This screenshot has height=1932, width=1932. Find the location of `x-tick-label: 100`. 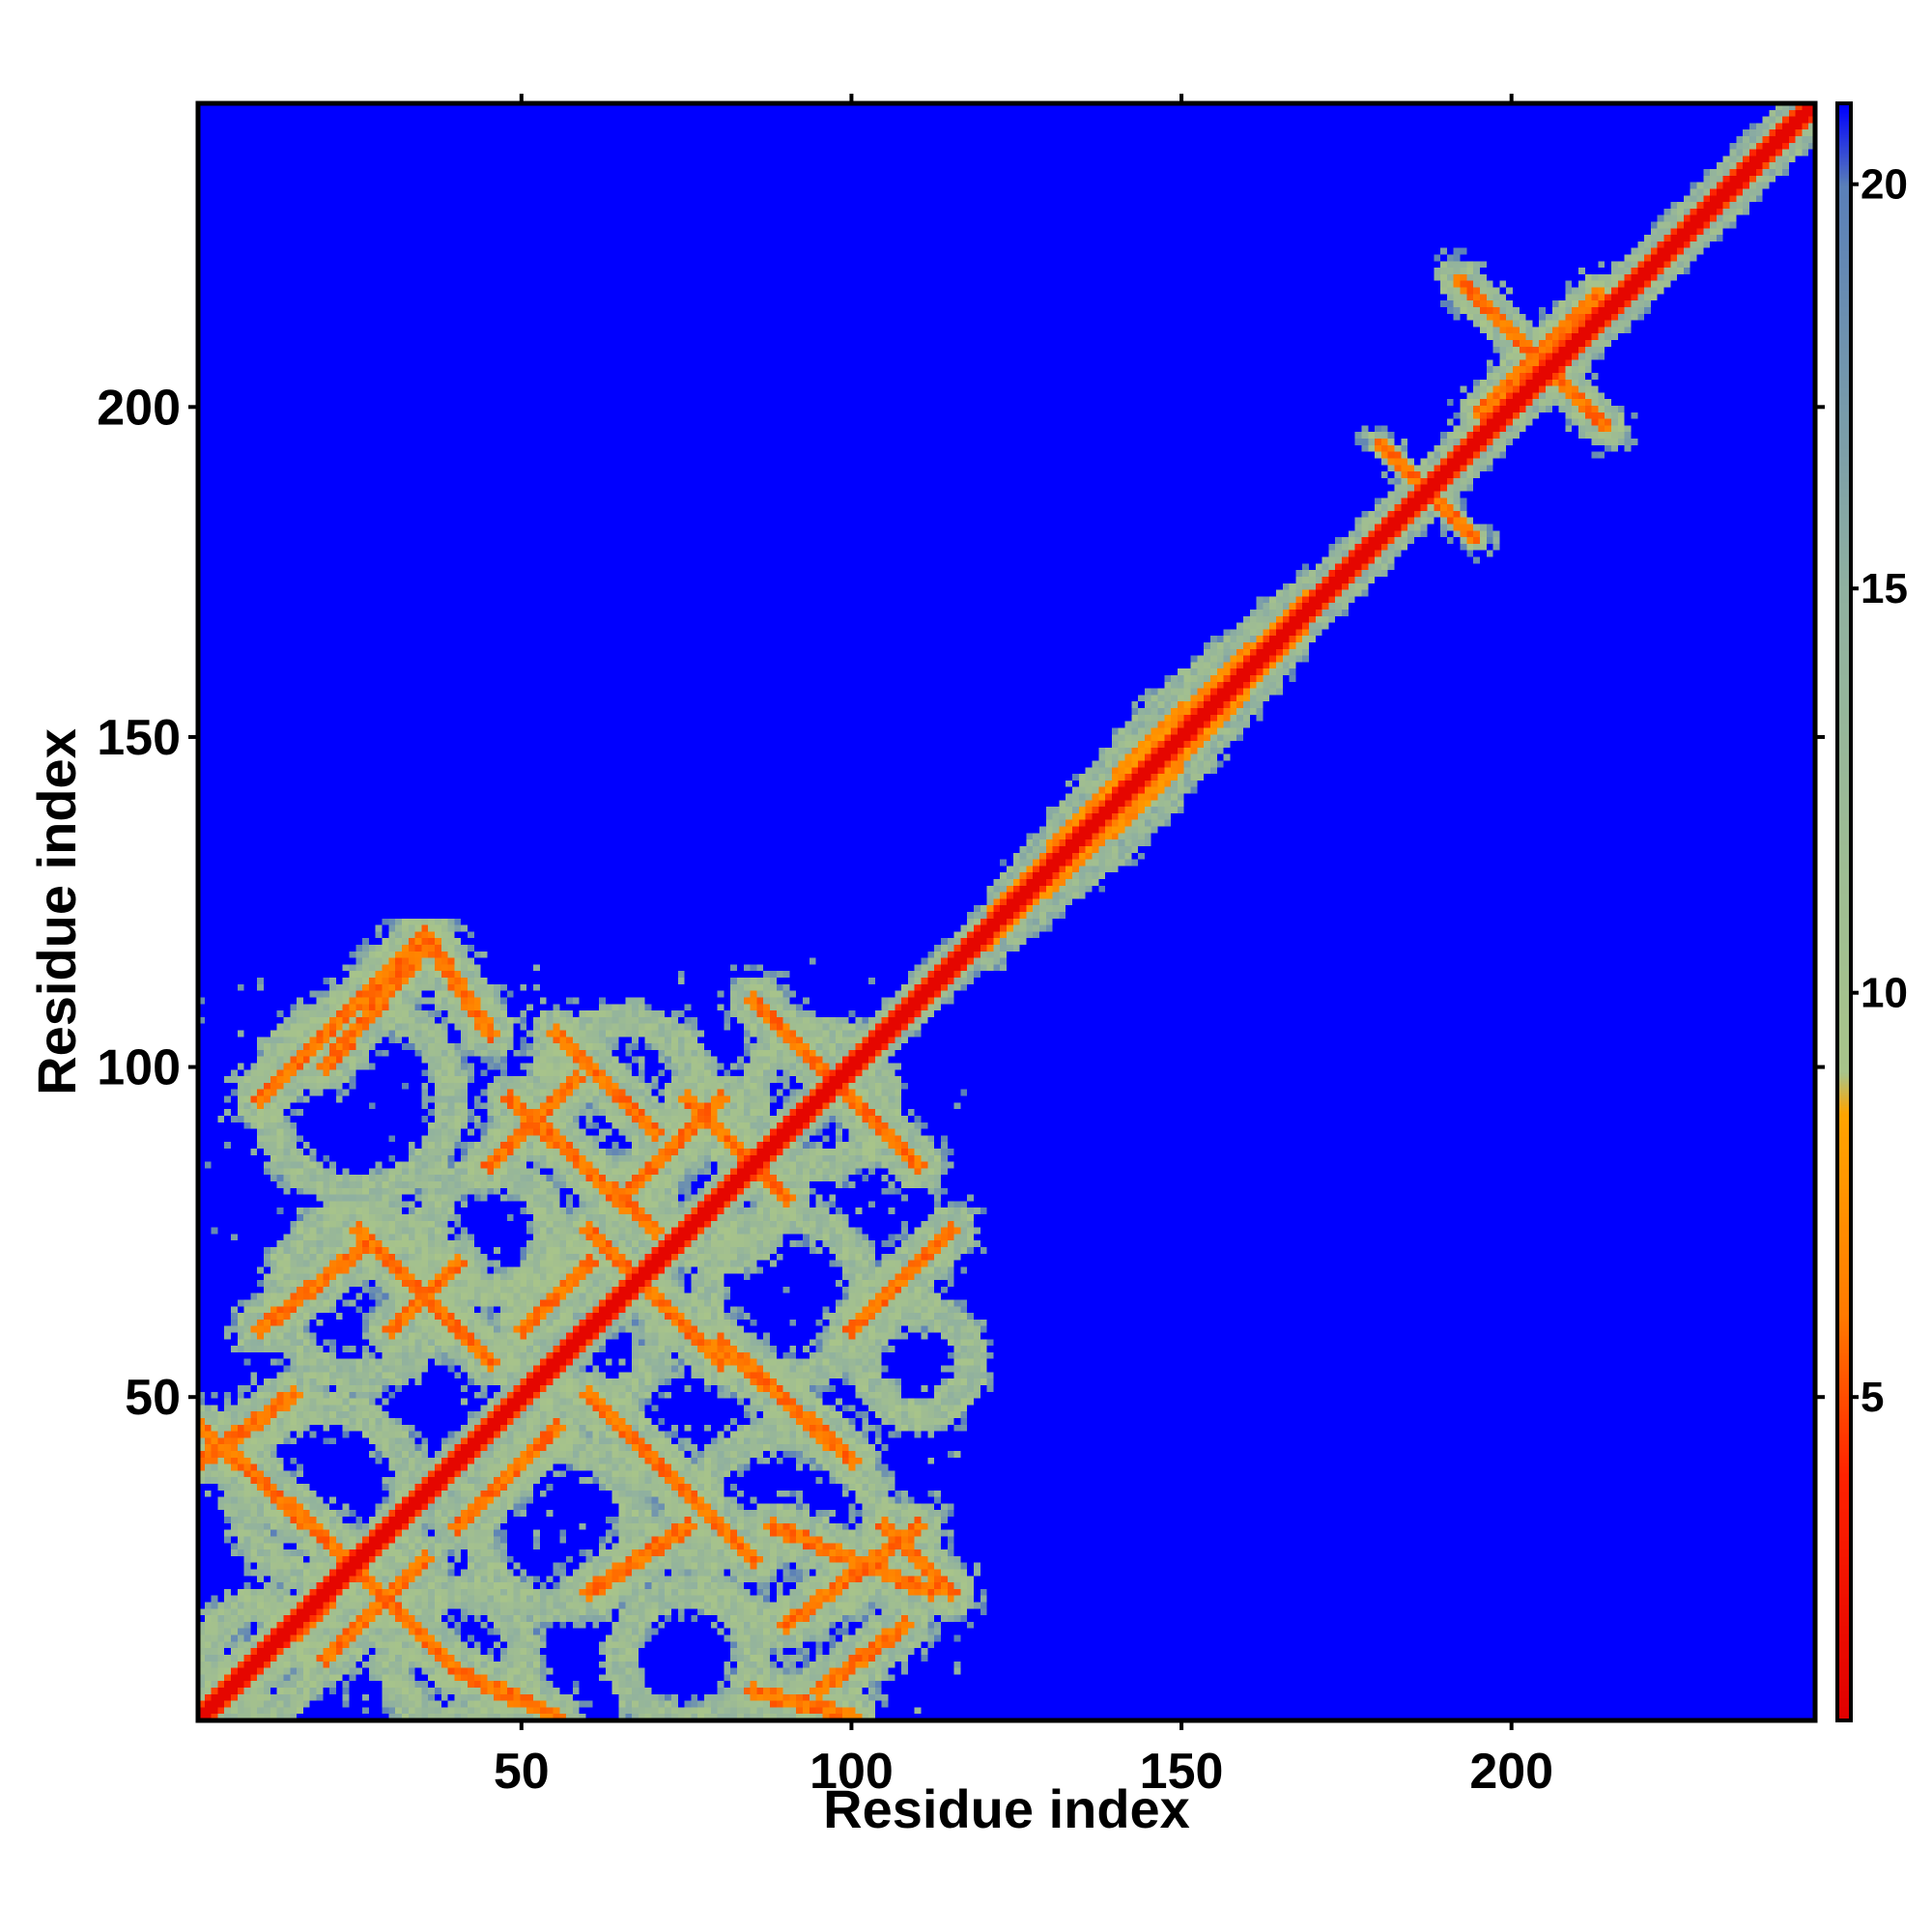

x-tick-label: 100 is located at coordinates (852, 1772).